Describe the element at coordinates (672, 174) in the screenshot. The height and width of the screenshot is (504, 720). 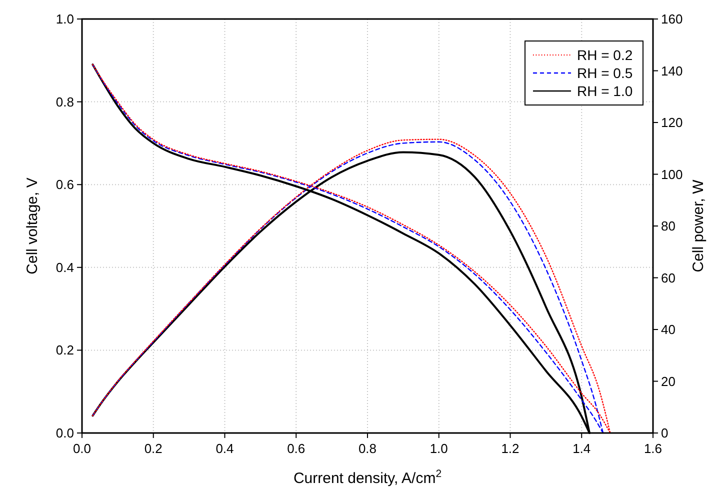
I see `y2-tick-label: 100` at that location.